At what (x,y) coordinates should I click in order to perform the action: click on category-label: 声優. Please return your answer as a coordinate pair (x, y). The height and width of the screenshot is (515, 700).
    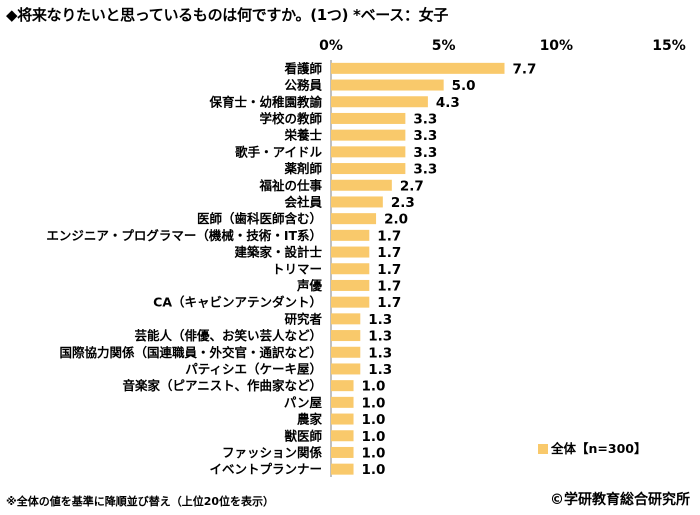
    Looking at the image, I should click on (309, 285).